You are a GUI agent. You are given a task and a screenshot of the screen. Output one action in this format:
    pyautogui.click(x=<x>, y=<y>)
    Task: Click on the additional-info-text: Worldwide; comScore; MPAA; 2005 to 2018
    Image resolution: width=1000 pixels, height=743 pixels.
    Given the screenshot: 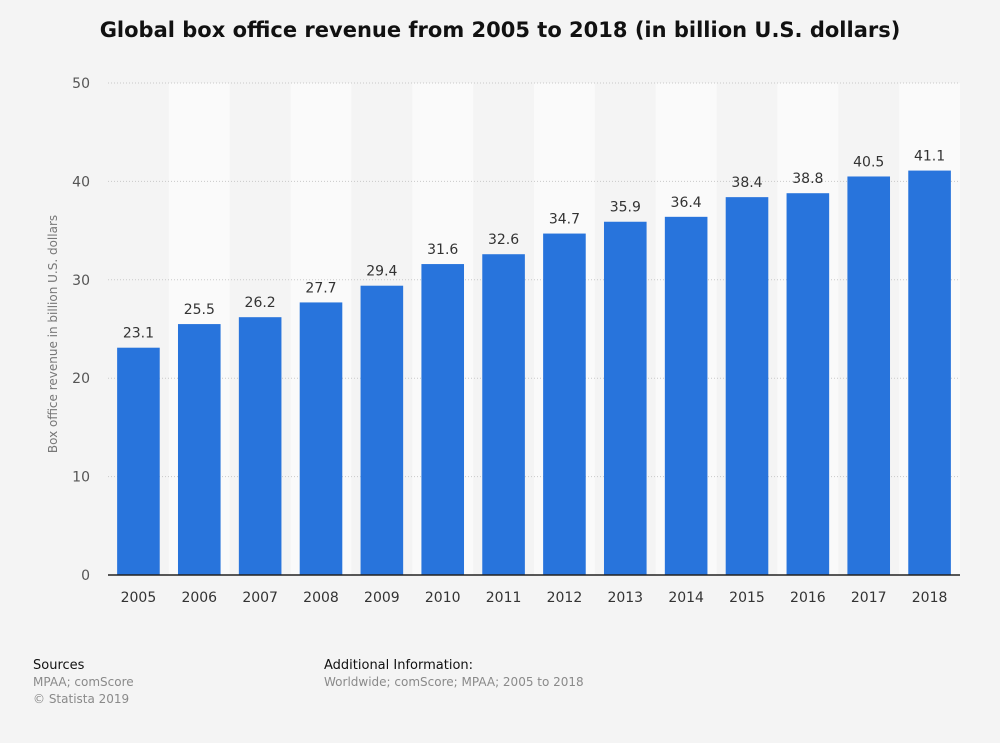 What is the action you would take?
    pyautogui.click(x=454, y=682)
    